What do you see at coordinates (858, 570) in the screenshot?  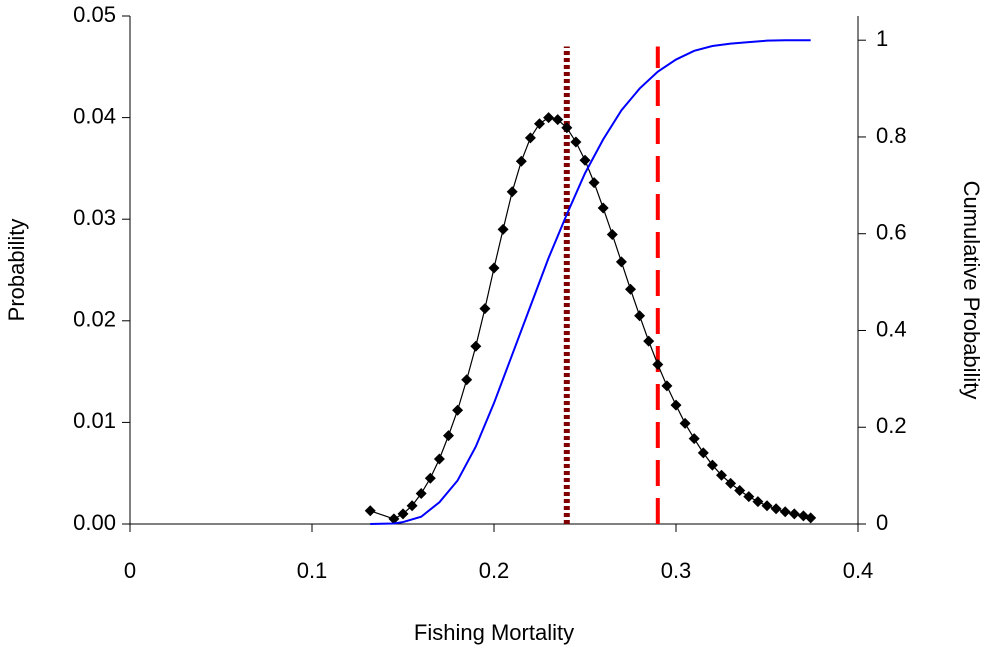 I see `x-tick-label: 0.4` at bounding box center [858, 570].